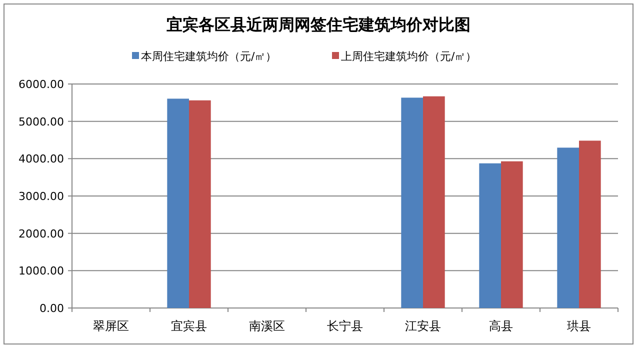 This screenshot has width=637, height=348. What do you see at coordinates (41, 159) in the screenshot?
I see `y-tick-label: 4000.00` at bounding box center [41, 159].